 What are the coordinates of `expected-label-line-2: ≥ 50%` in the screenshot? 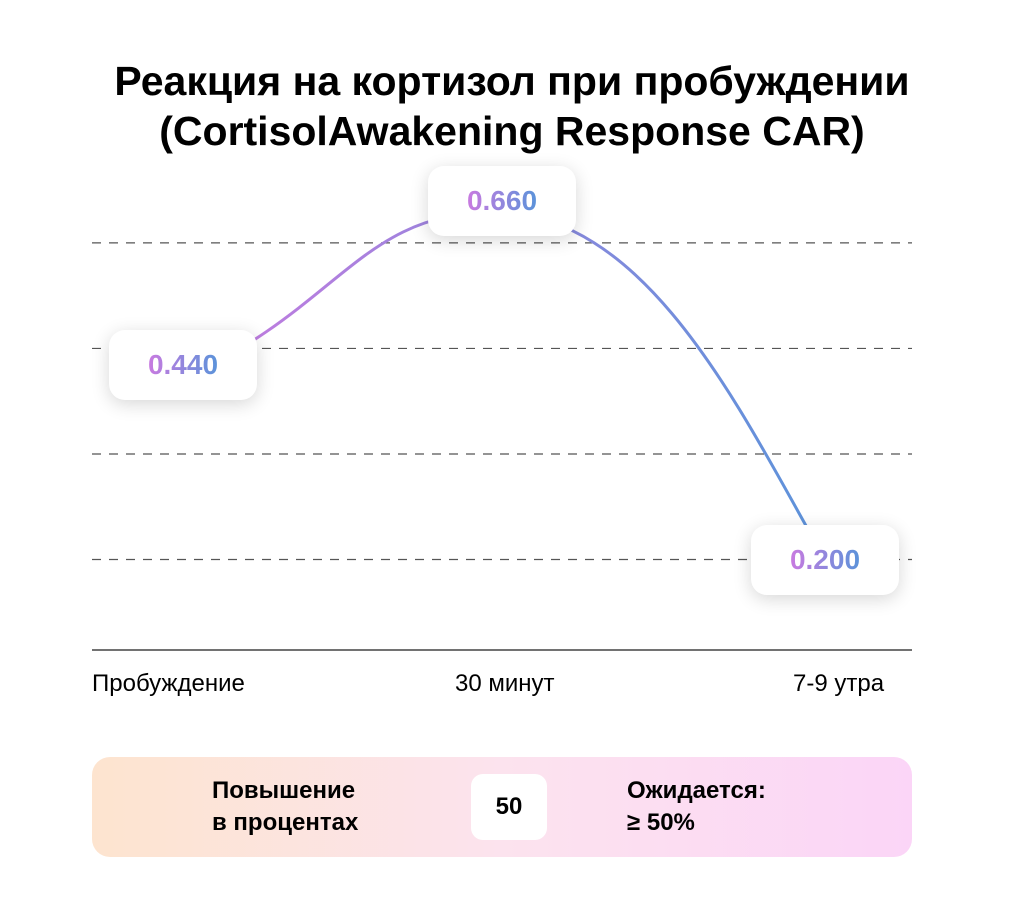 It's located at (661, 822).